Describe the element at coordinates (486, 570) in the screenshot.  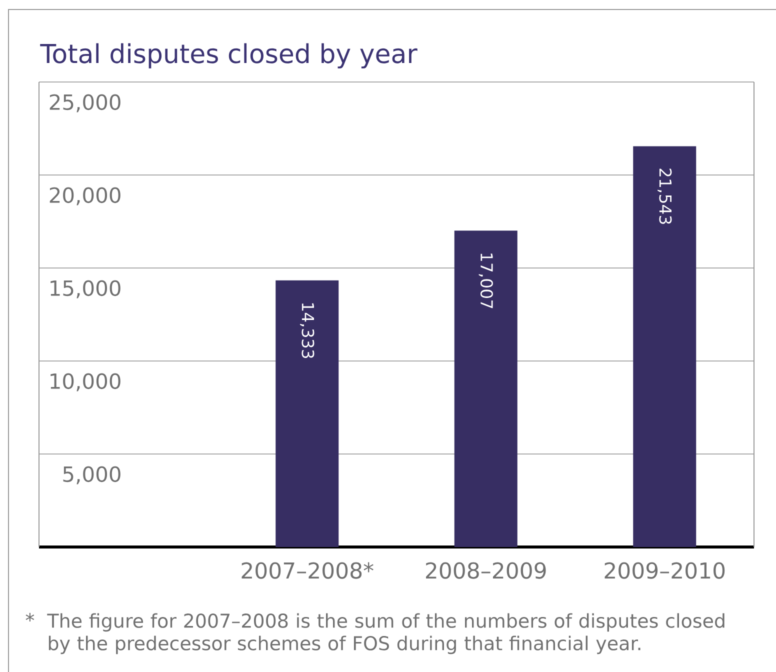
I see `x-tick-label: 2008–2009` at that location.